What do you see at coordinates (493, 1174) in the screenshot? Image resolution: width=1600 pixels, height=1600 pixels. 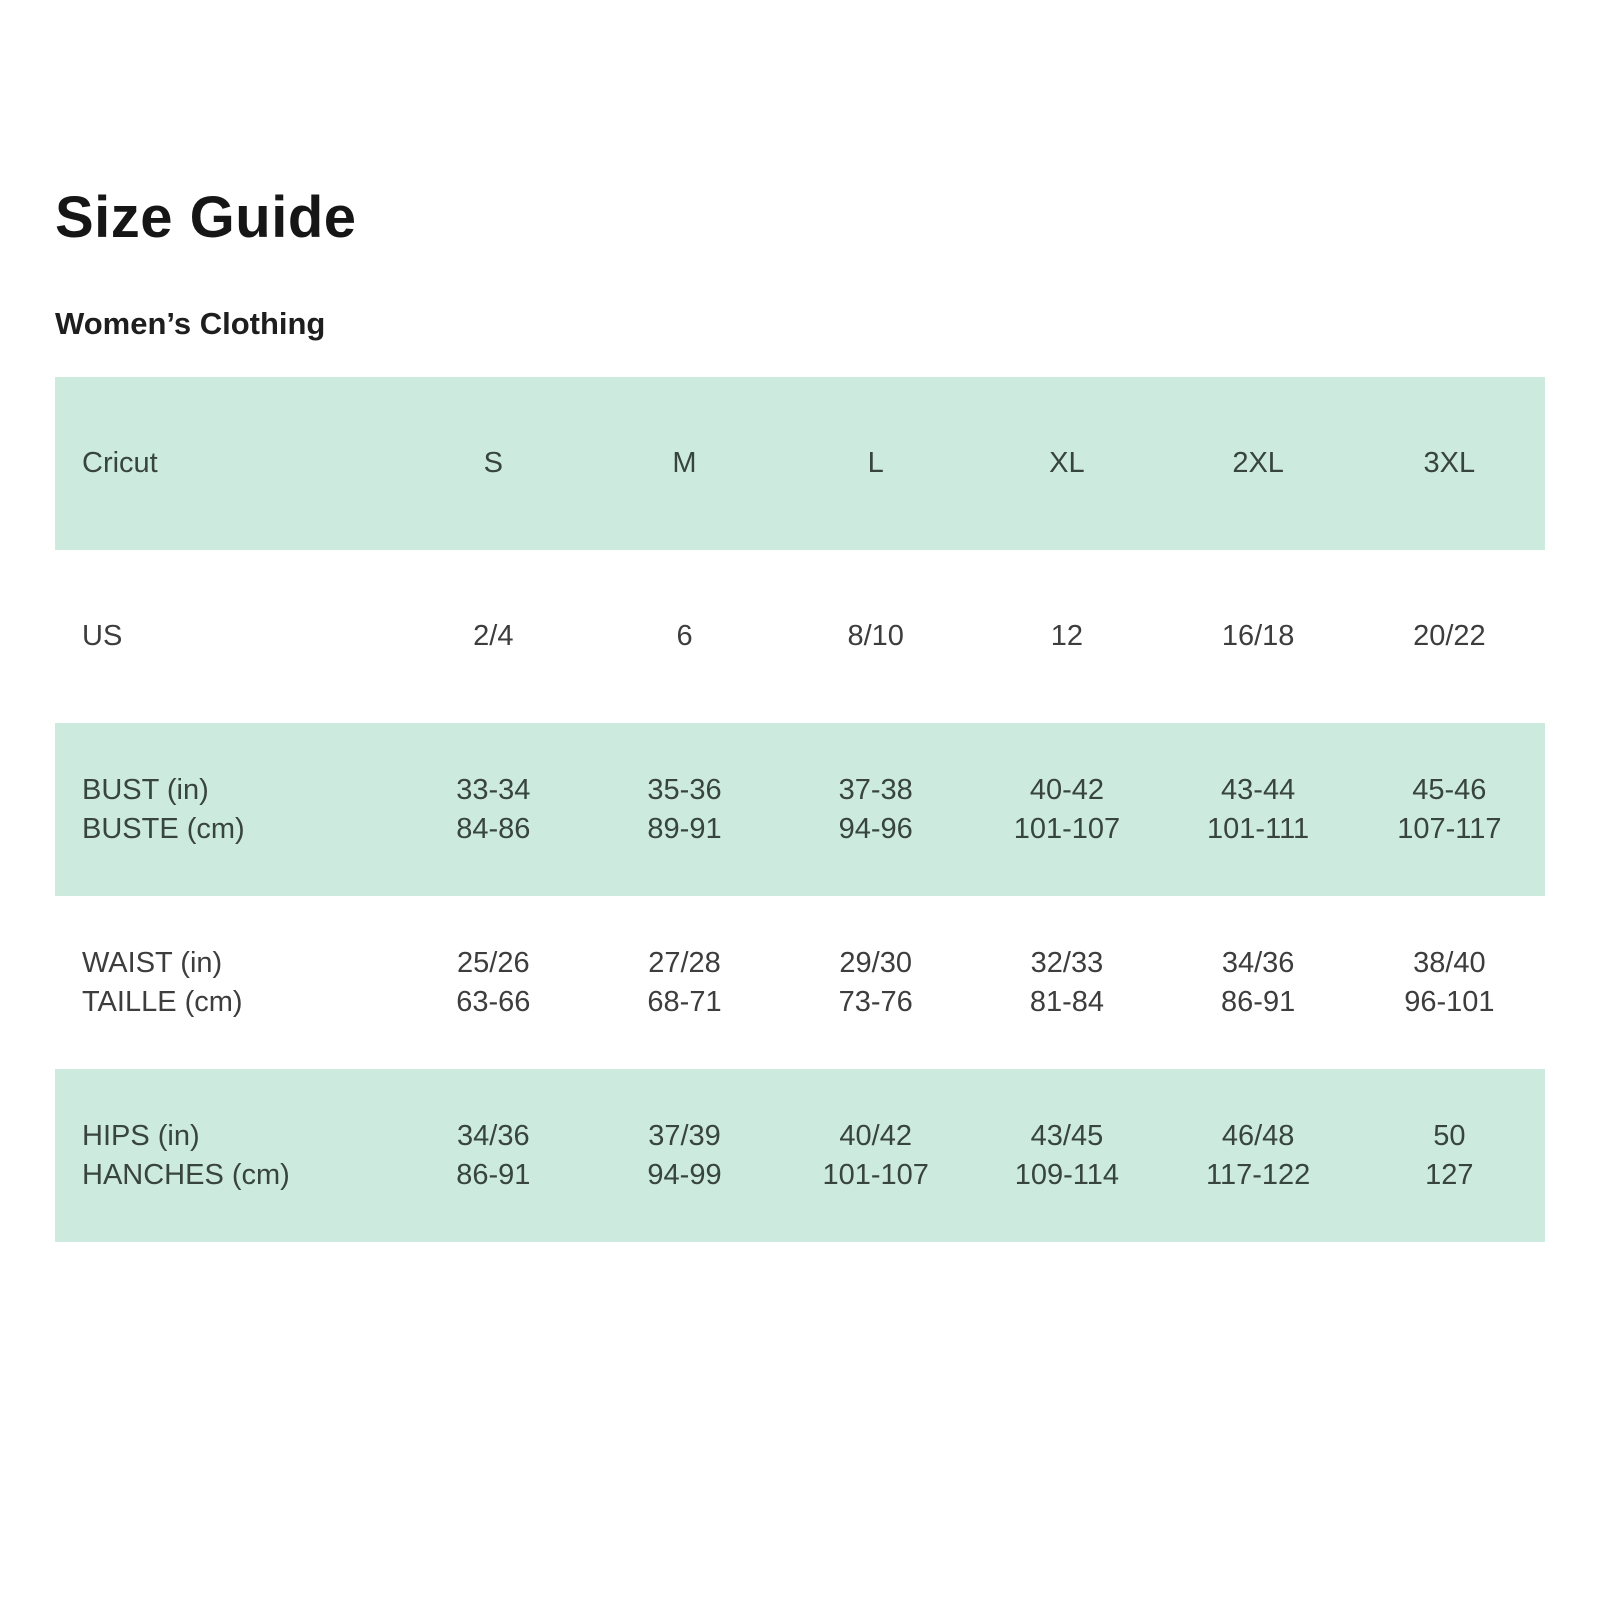 I see `hips-cm: 86-91` at bounding box center [493, 1174].